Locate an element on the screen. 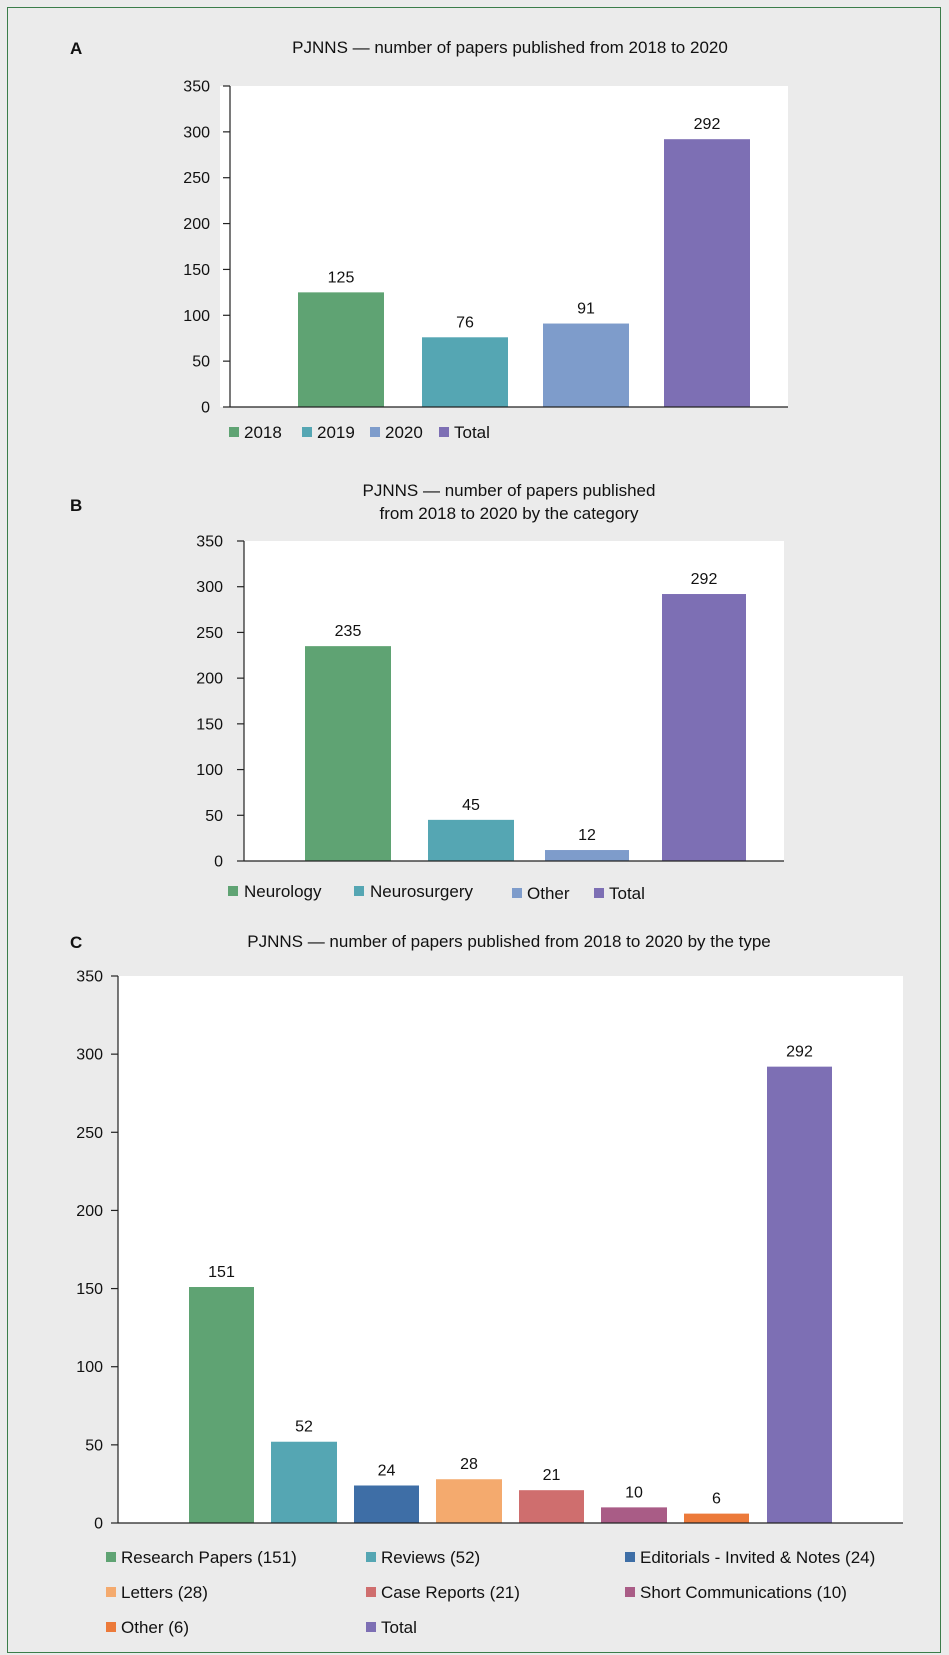 This screenshot has height=1655, width=949. legend-label: Neurology is located at coordinates (283, 891).